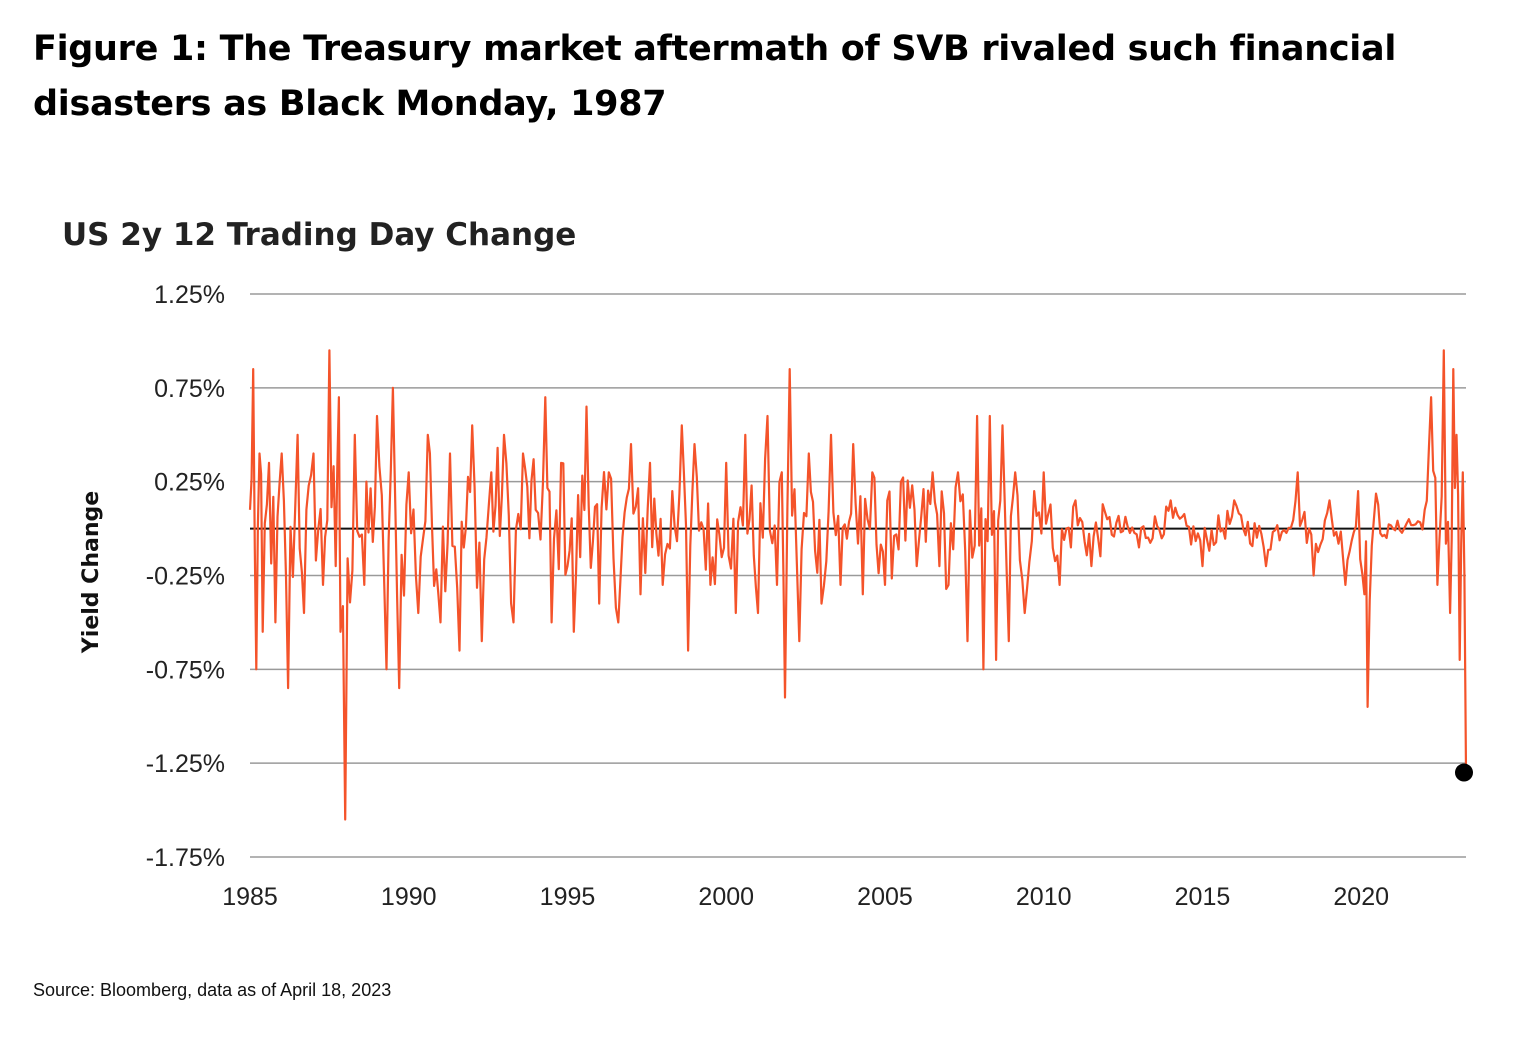 The height and width of the screenshot is (1038, 1530). What do you see at coordinates (568, 897) in the screenshot?
I see `x-tick-label: 1995` at bounding box center [568, 897].